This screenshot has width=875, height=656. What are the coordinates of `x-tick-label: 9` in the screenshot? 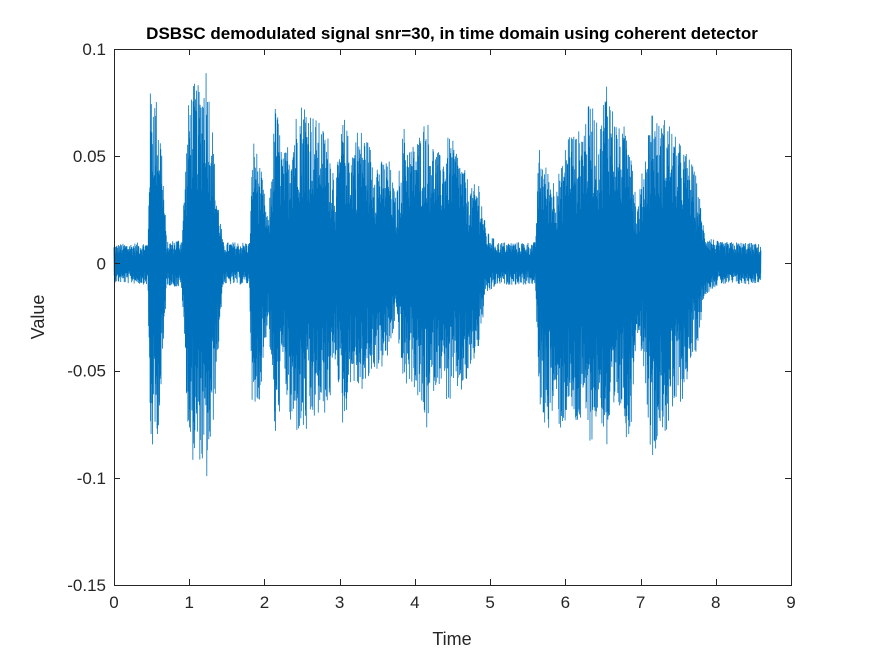 It's located at (790, 602).